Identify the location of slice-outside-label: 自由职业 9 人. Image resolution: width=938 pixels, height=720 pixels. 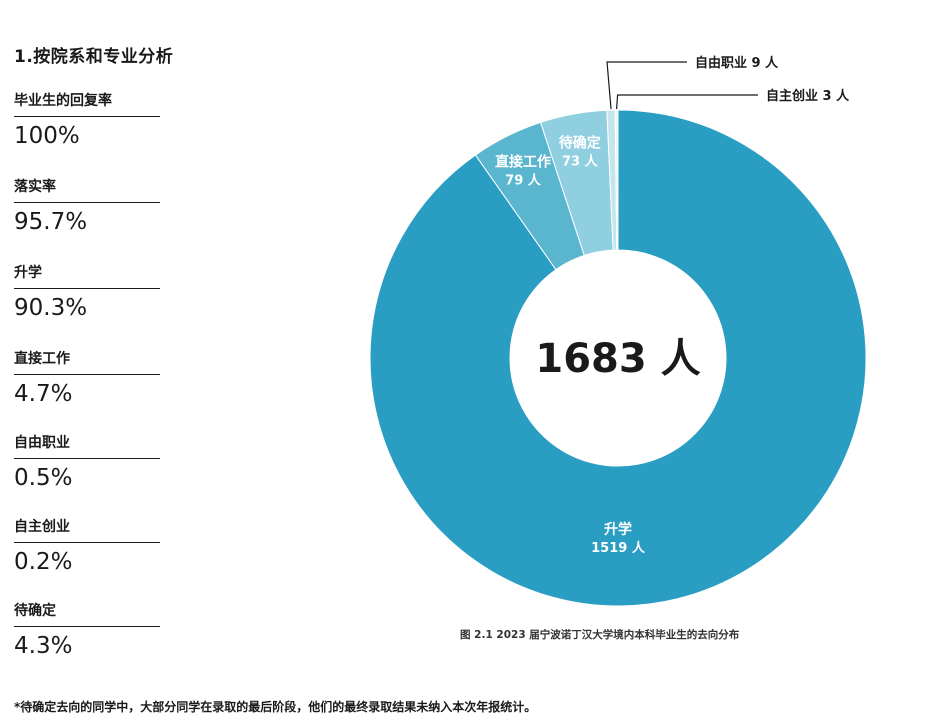
(737, 63).